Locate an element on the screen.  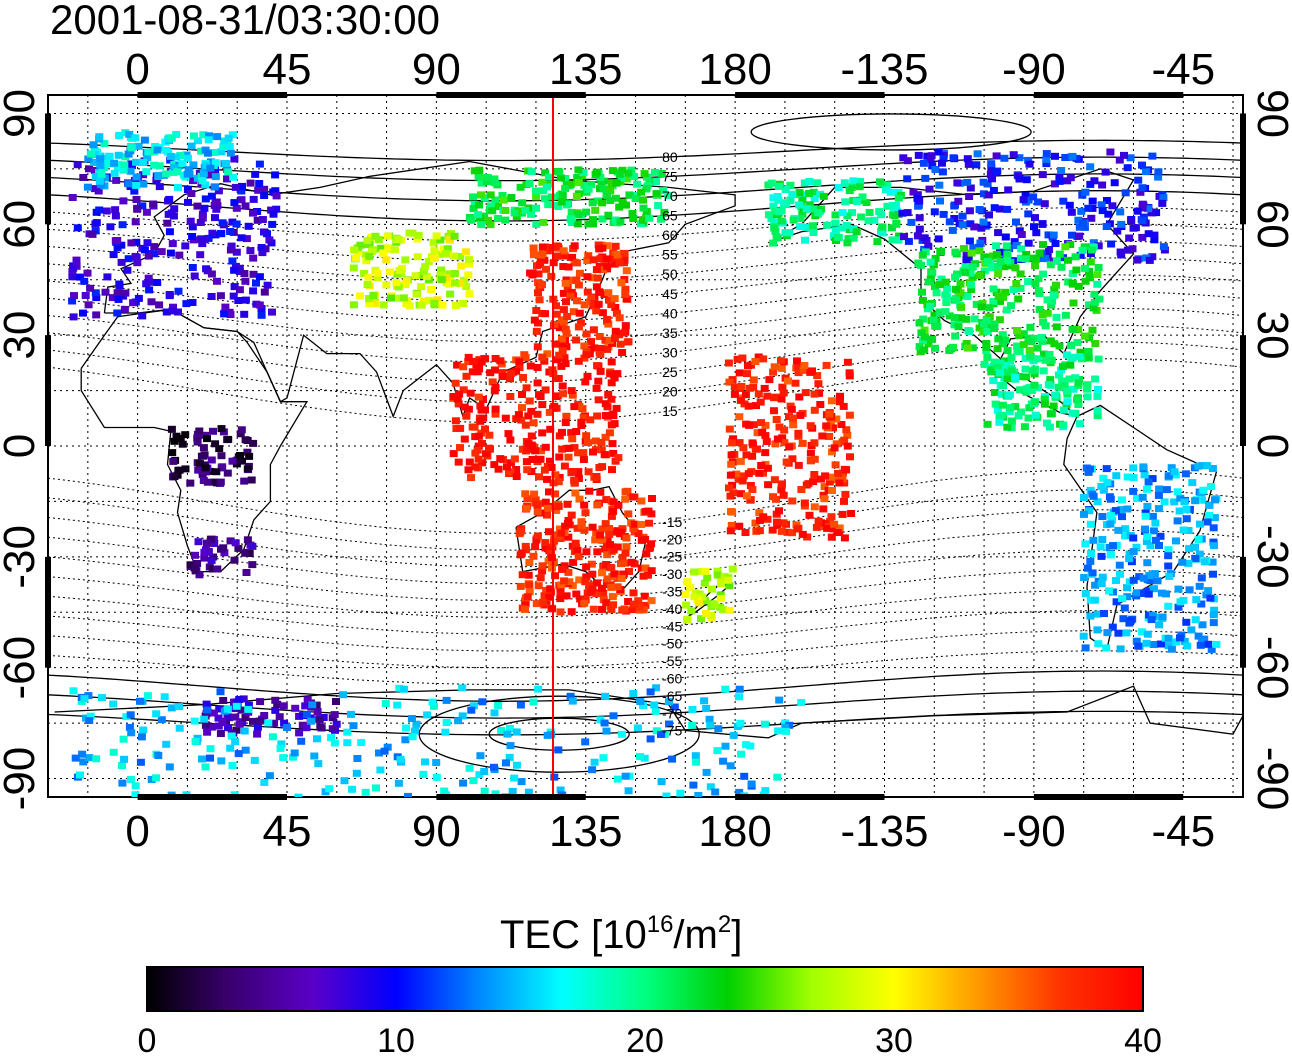
axis-tick-label: 0 is located at coordinates (137, 69).